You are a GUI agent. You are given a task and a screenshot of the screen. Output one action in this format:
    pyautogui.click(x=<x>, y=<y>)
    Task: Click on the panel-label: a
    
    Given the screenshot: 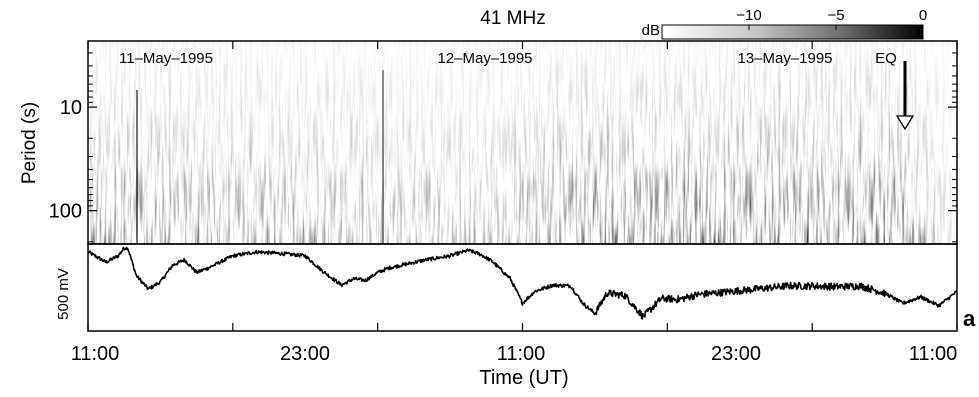 What is the action you would take?
    pyautogui.click(x=969, y=318)
    